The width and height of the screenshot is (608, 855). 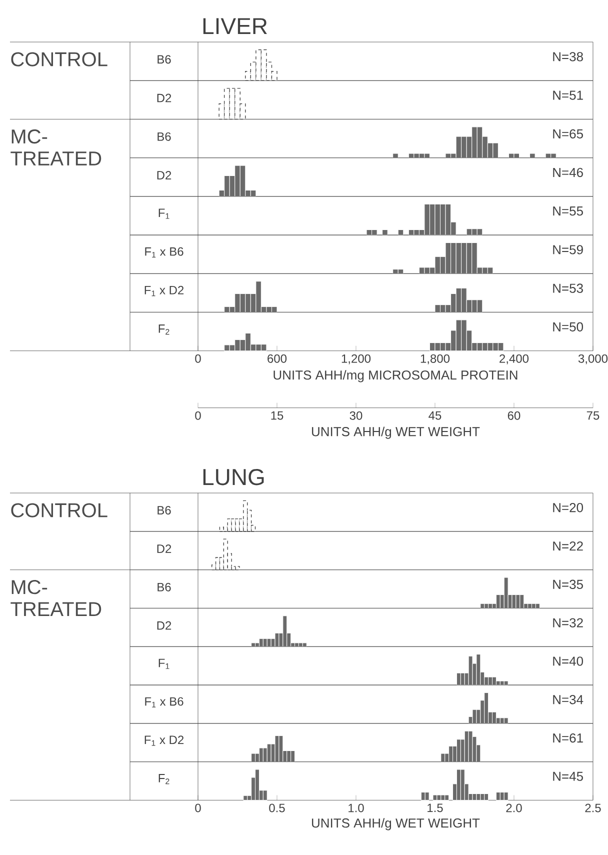 What do you see at coordinates (356, 808) in the screenshot?
I see `x-tick-label: 1.0` at bounding box center [356, 808].